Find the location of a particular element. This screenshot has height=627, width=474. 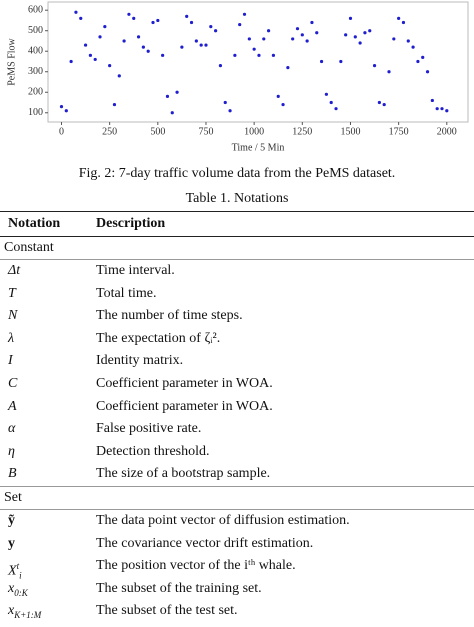

symbol: I is located at coordinates (10, 361).